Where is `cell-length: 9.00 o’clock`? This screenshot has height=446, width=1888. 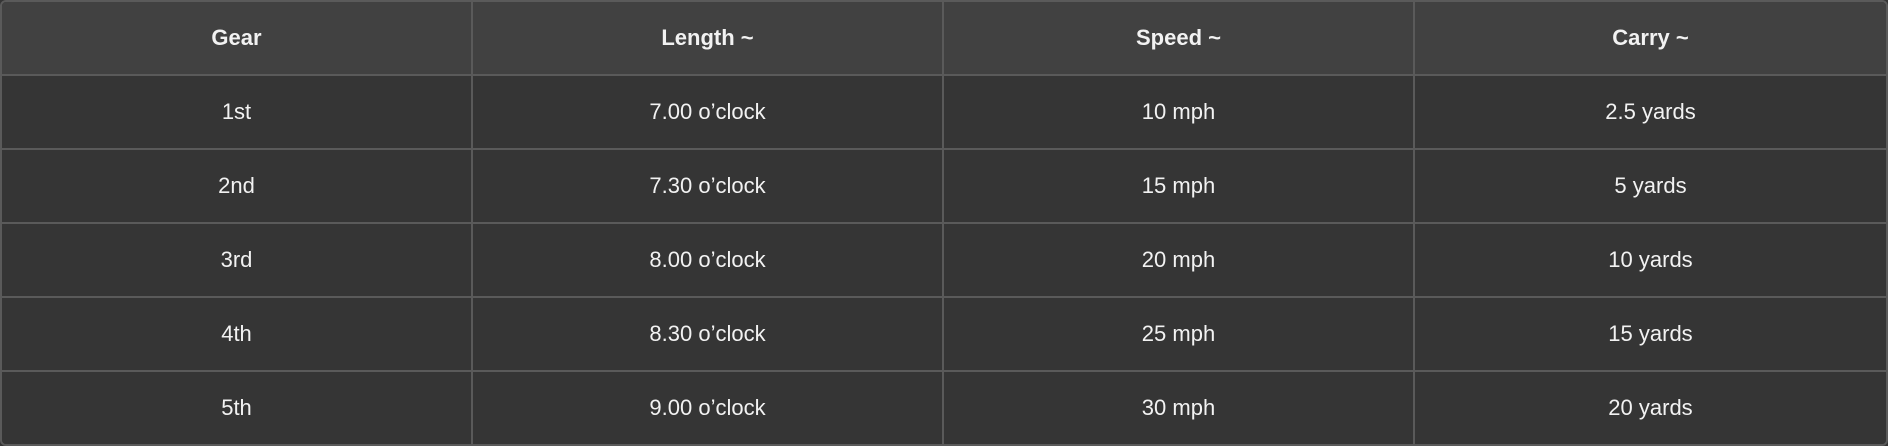 cell-length: 9.00 o’clock is located at coordinates (708, 408).